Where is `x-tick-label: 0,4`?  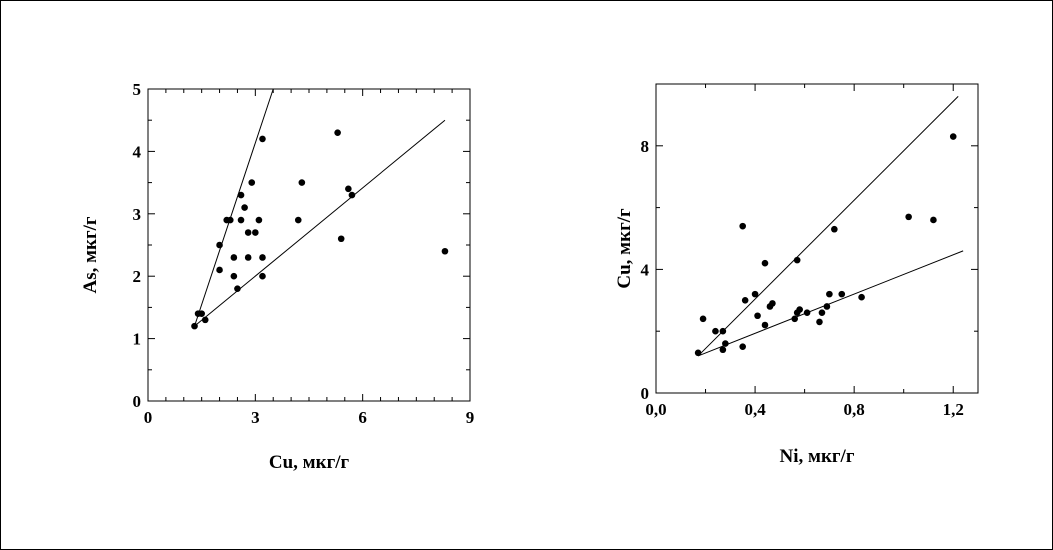
x-tick-label: 0,4 is located at coordinates (755, 409).